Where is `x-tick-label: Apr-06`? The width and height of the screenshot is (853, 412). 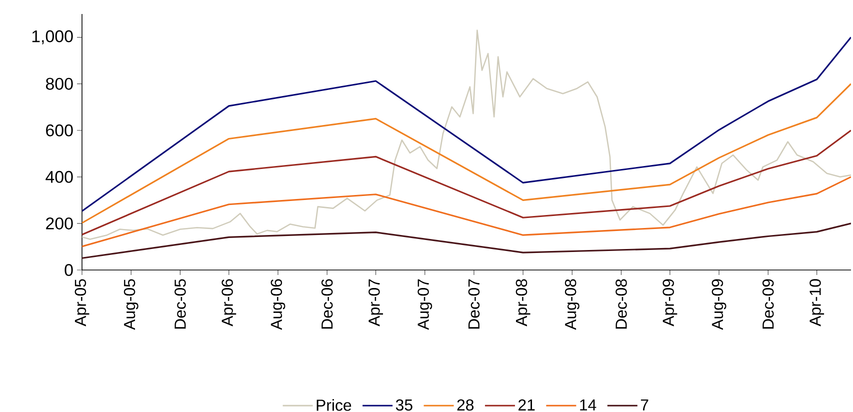 x-tick-label: Apr-06 is located at coordinates (229, 302).